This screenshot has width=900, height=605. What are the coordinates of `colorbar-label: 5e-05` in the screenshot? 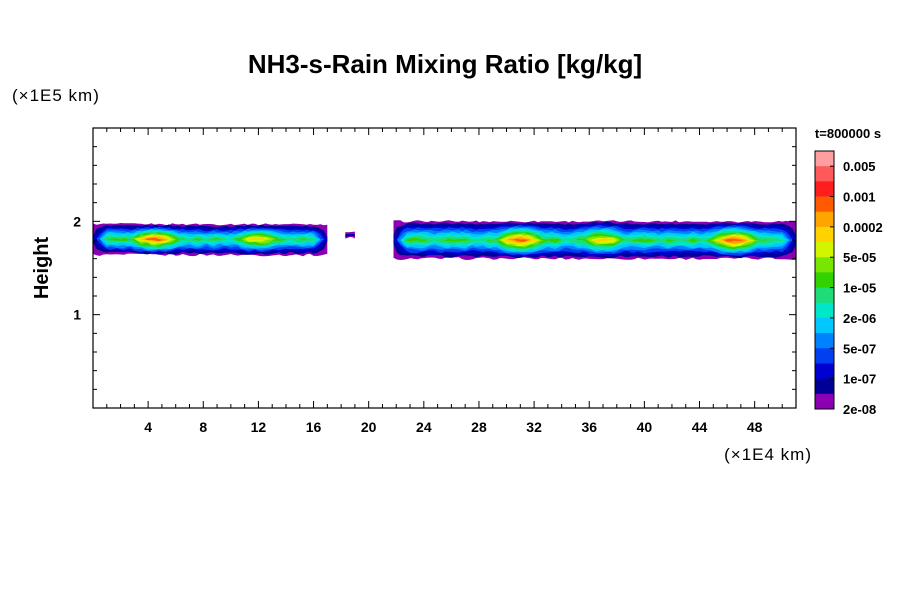 It's located at (859, 257).